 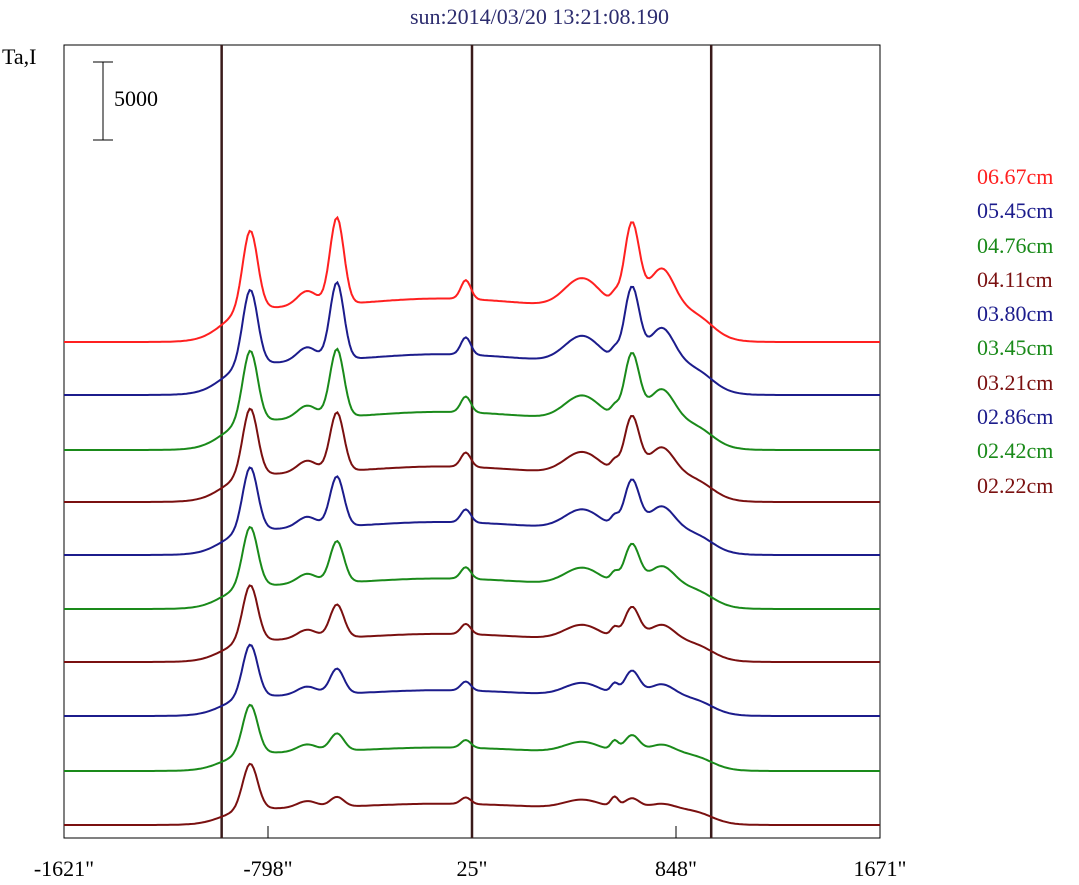 I want to click on series-line-03-80cm, so click(x=472, y=511).